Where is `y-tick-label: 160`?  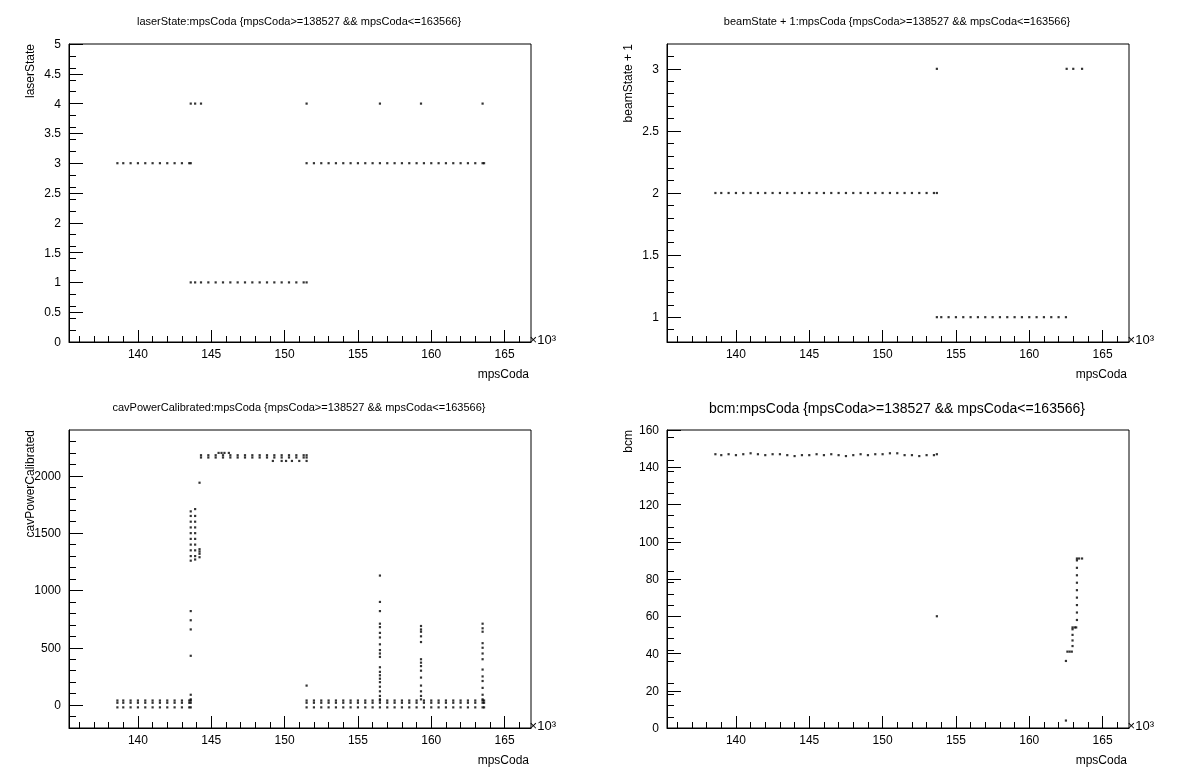 y-tick-label: 160 is located at coordinates (649, 430).